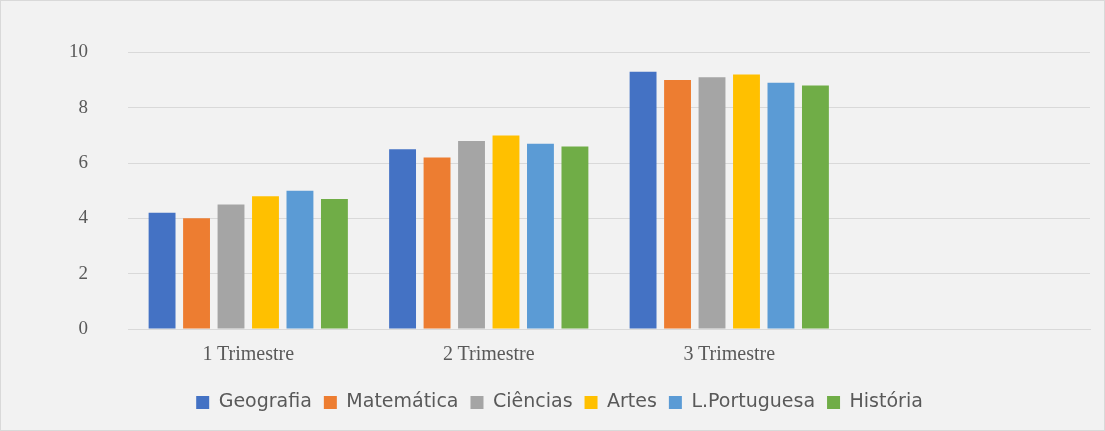 Image resolution: width=1105 pixels, height=431 pixels. Describe the element at coordinates (532, 400) in the screenshot. I see `legend-label: Ciências` at that location.